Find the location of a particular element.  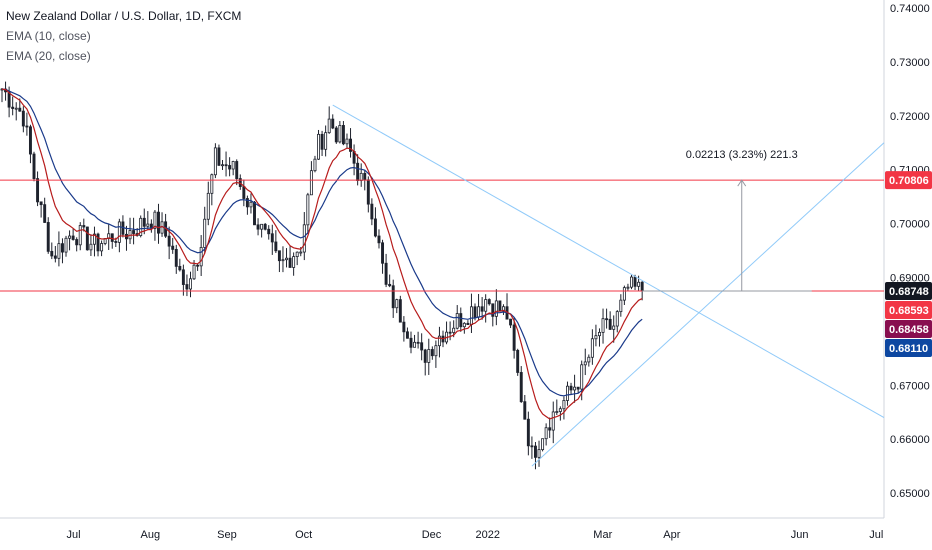

y-tick-label: 0.66000 is located at coordinates (910, 440).